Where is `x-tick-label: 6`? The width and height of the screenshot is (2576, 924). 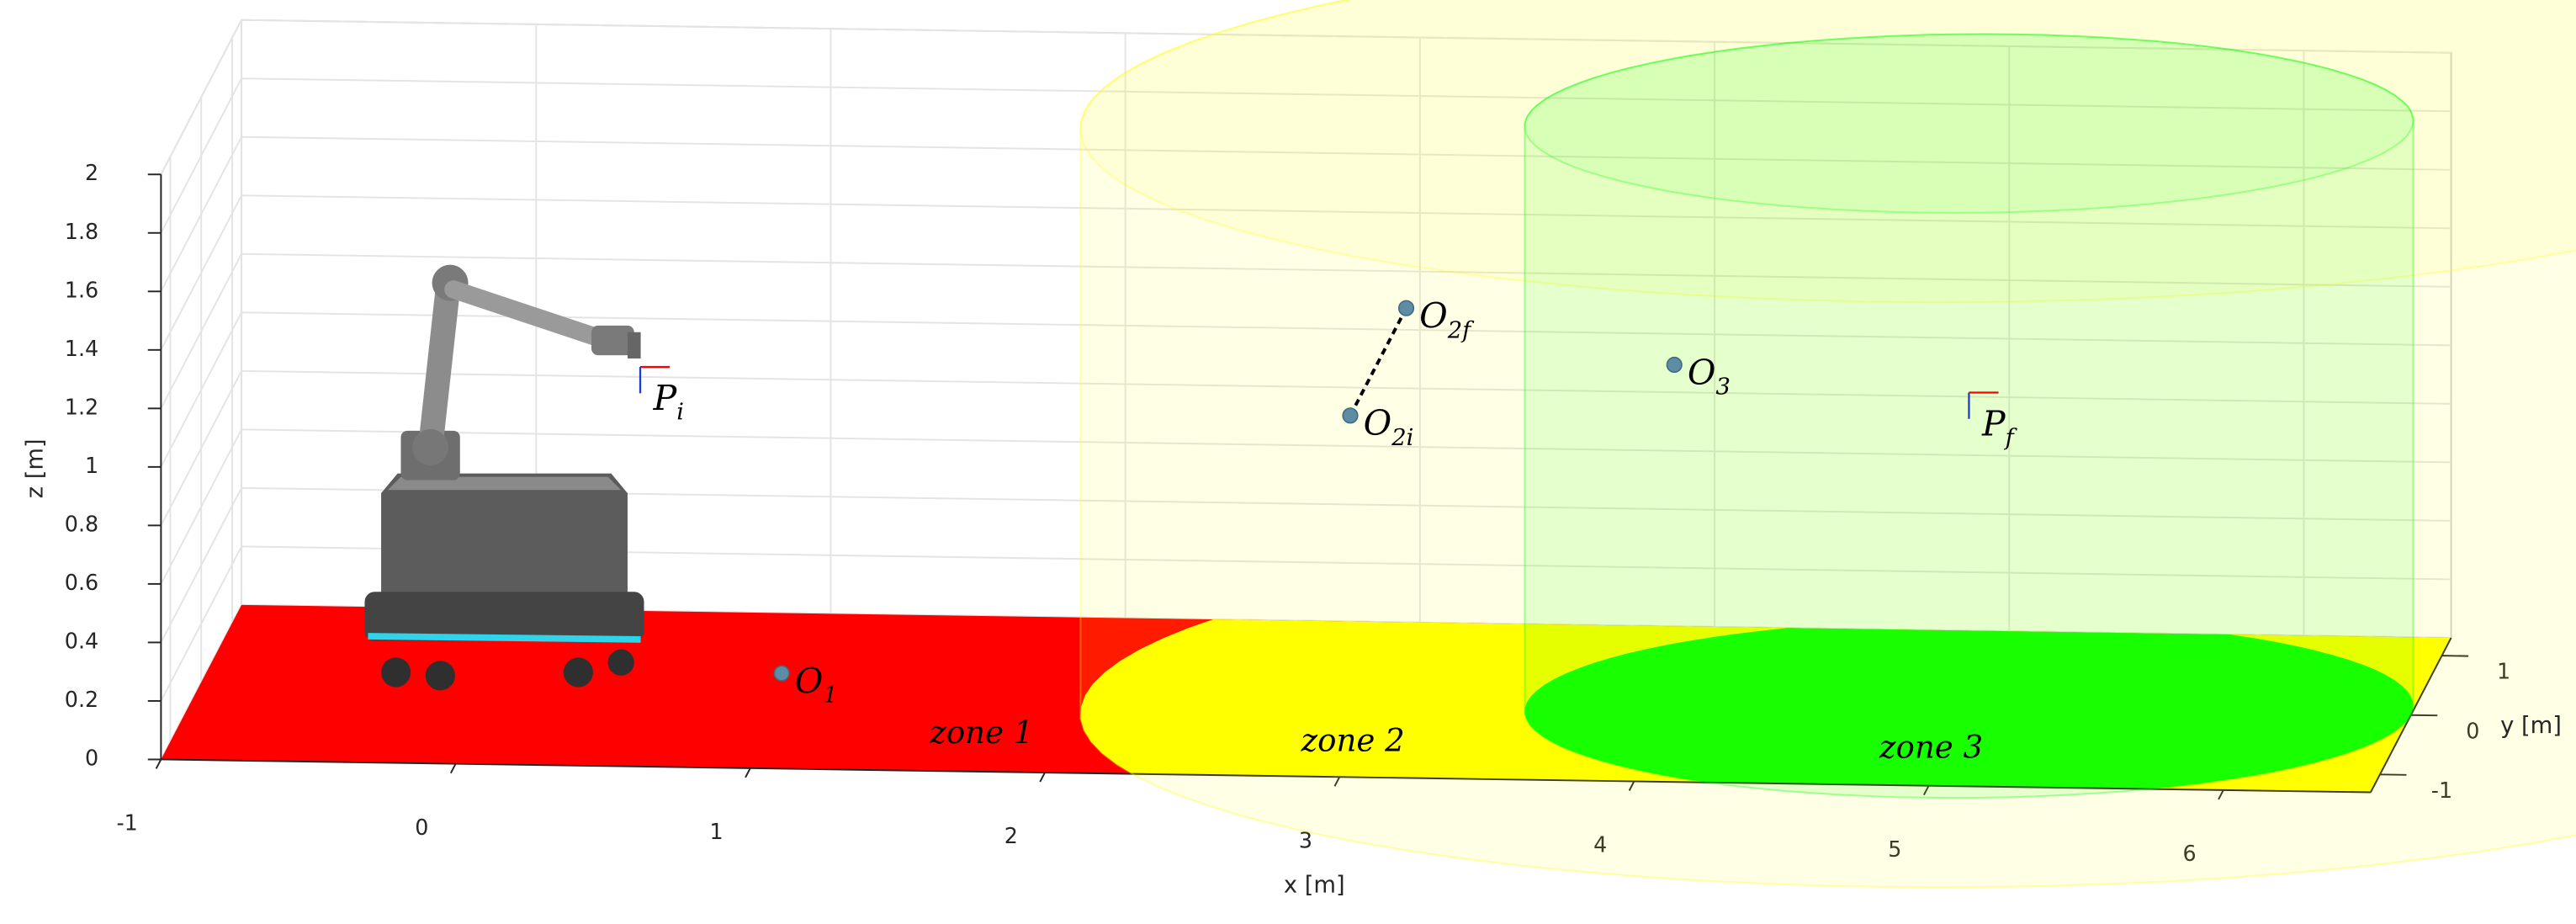 x-tick-label: 6 is located at coordinates (2190, 853).